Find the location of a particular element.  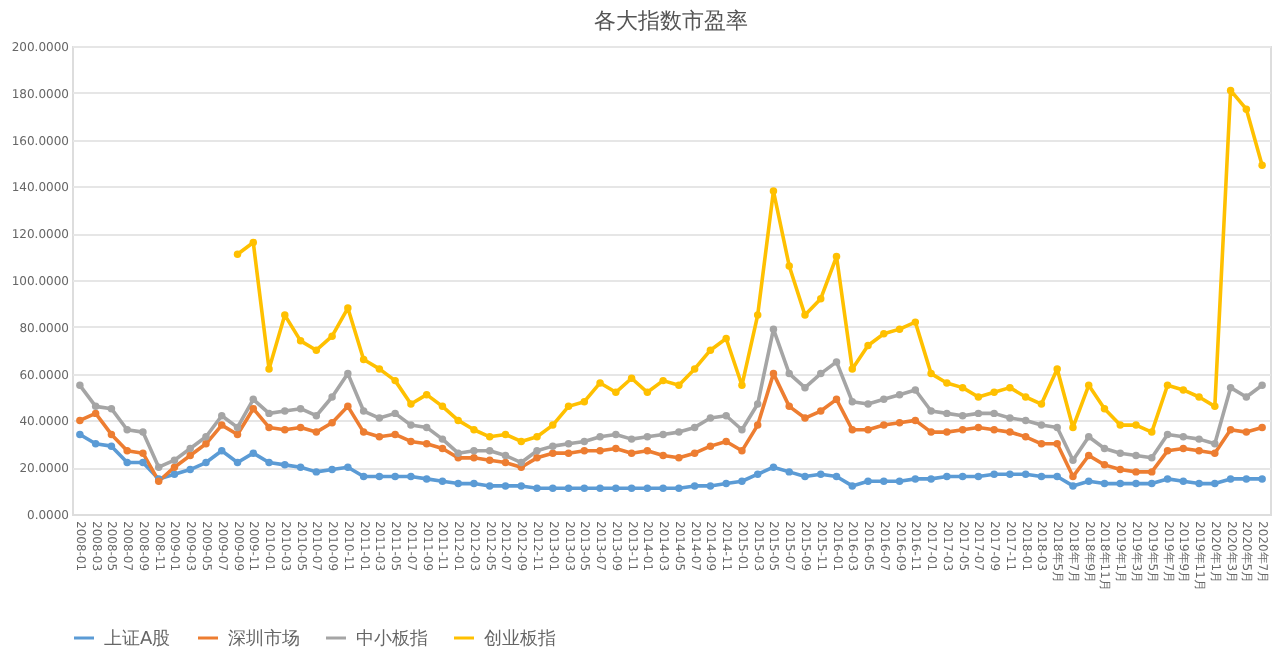

legend-label: 创业板指 is located at coordinates (520, 639).